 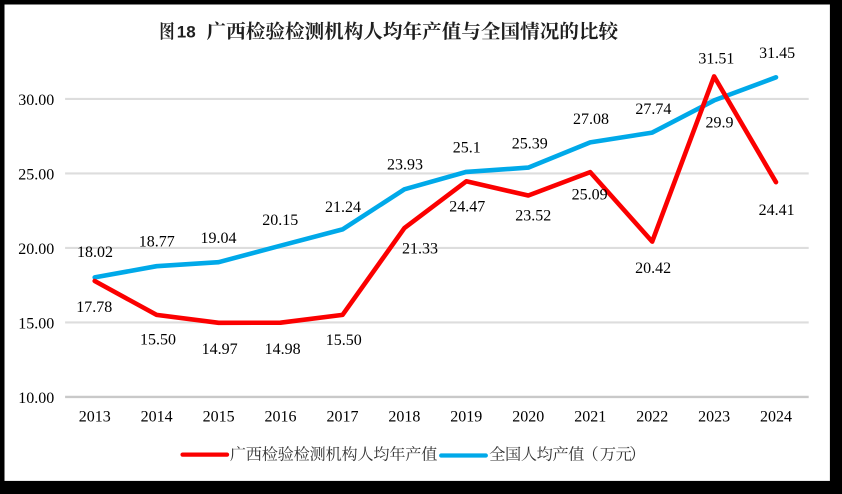 What do you see at coordinates (157, 416) in the screenshot?
I see `svg-text: 2014` at bounding box center [157, 416].